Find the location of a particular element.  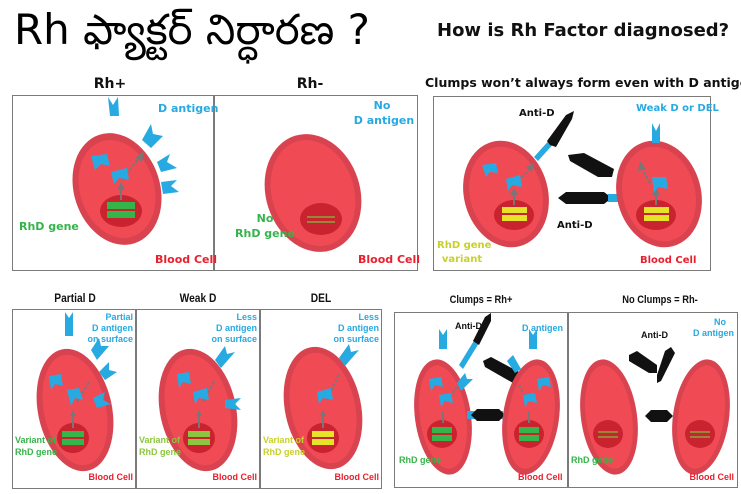

rh-negative-cell is located at coordinates (313, 193).